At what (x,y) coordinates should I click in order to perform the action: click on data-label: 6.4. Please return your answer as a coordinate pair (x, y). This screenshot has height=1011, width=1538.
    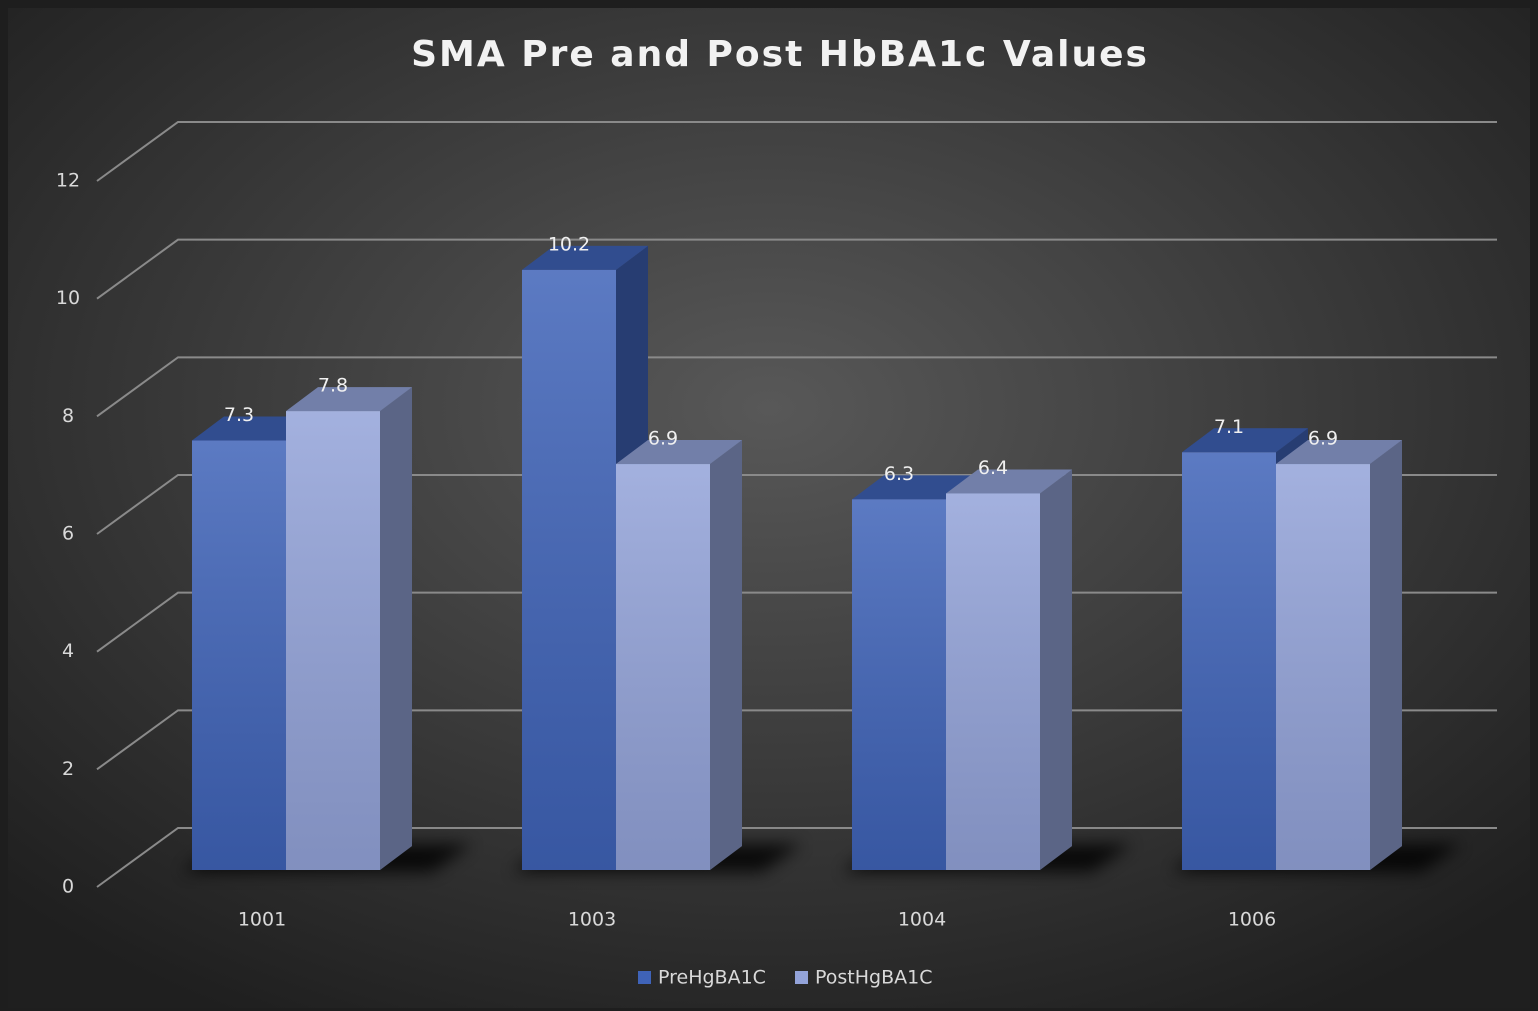
    Looking at the image, I should click on (993, 468).